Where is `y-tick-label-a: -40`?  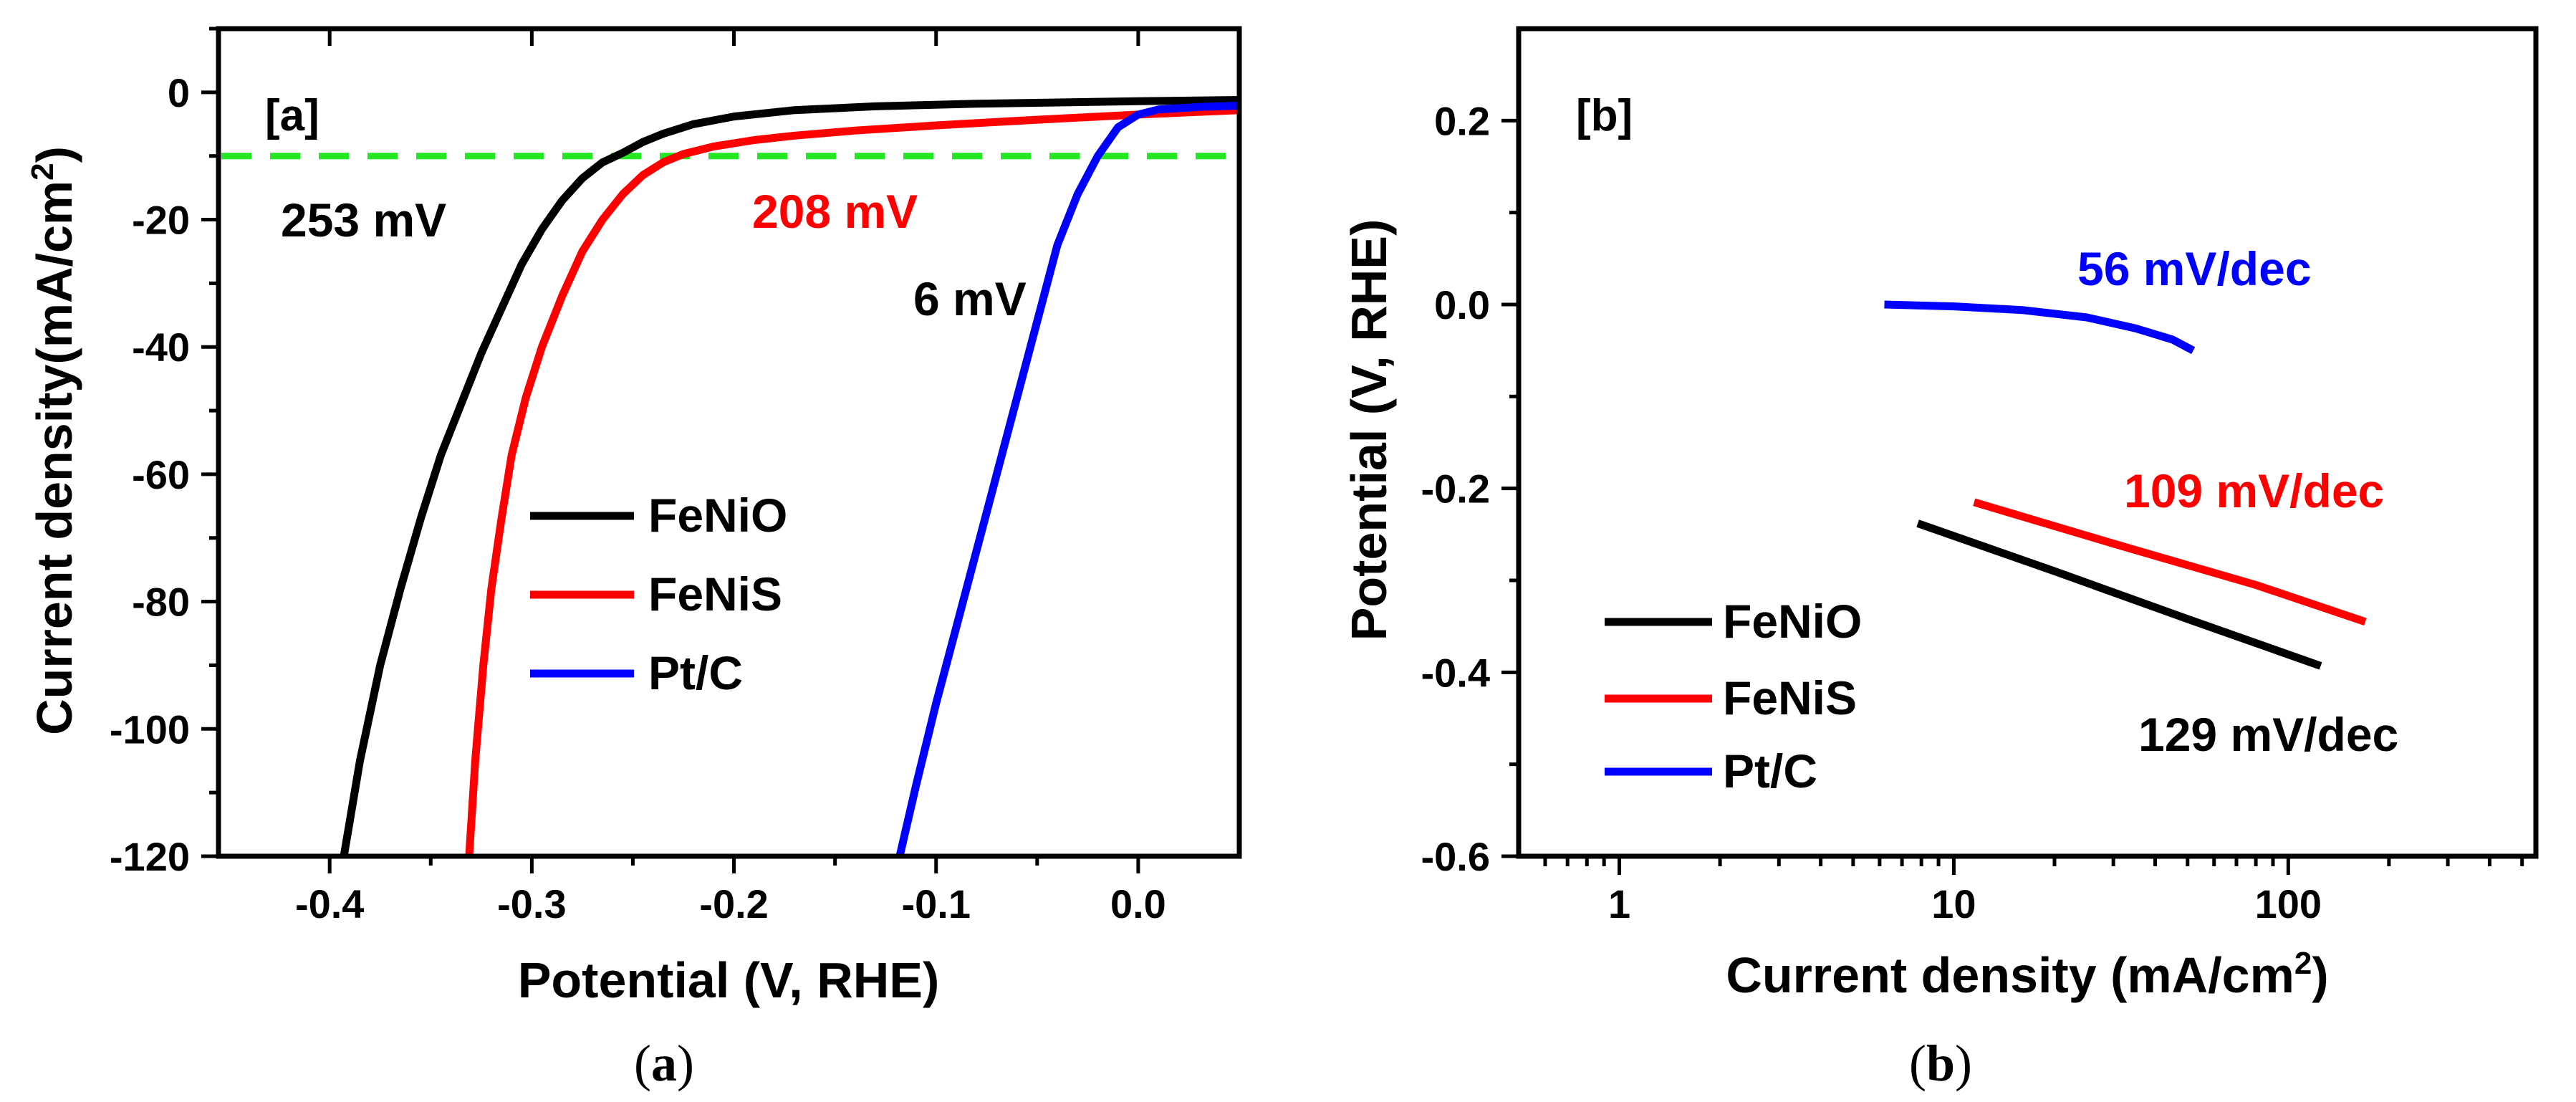 y-tick-label-a: -40 is located at coordinates (161, 348).